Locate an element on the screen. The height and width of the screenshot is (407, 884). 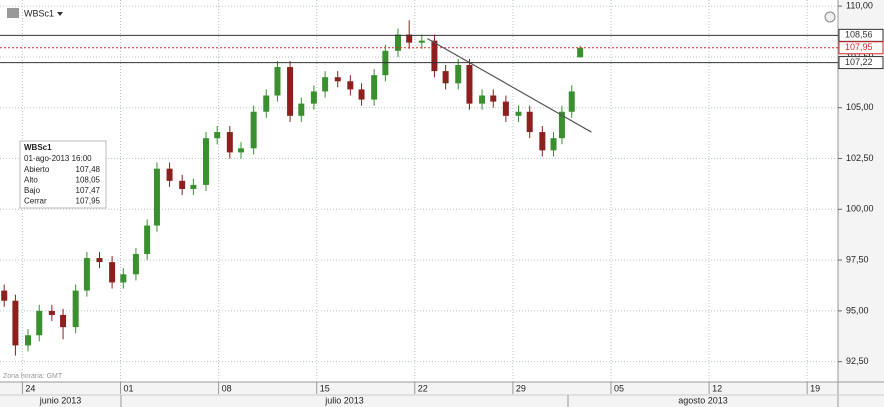
clock-icon is located at coordinates (830, 17).